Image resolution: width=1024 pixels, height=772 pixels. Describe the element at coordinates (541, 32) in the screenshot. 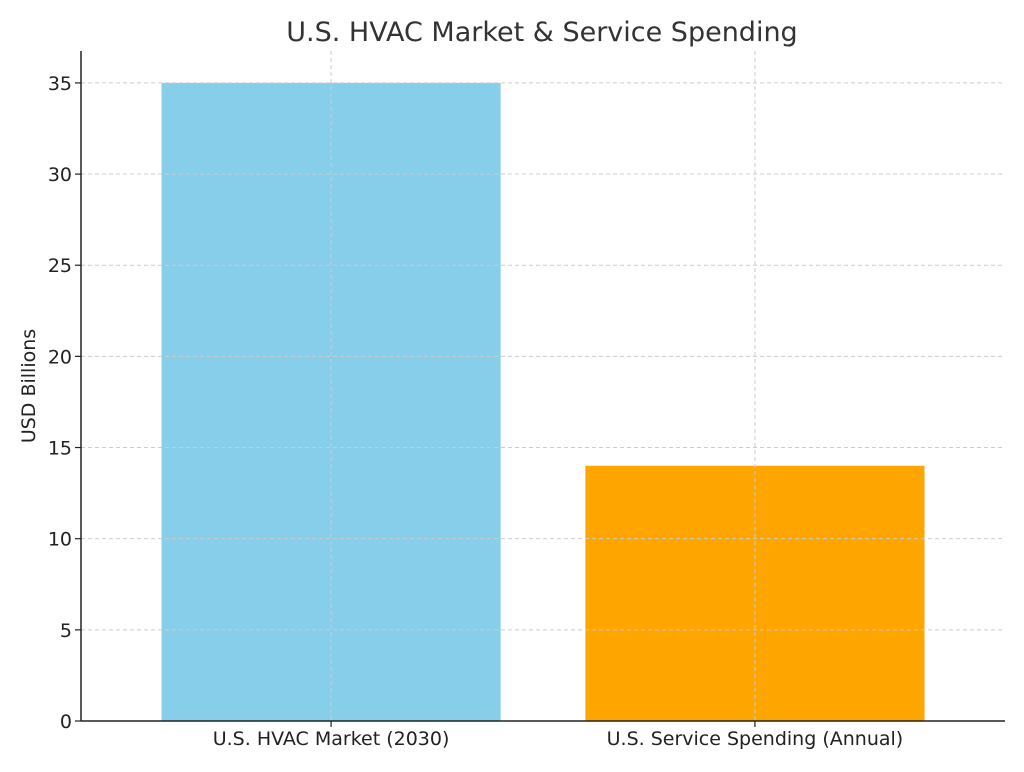

I see `chart-title: U.S. HVAC Market & Service Spending` at that location.